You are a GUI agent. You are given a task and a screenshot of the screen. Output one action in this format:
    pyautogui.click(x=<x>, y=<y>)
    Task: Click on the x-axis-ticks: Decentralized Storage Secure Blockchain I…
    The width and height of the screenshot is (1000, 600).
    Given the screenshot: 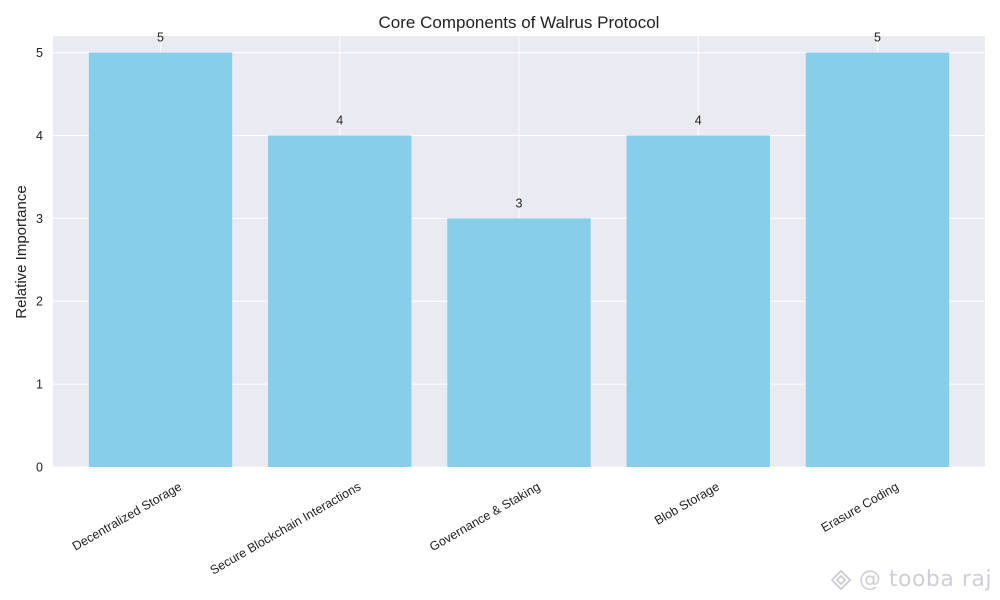 What is the action you would take?
    pyautogui.click(x=485, y=528)
    